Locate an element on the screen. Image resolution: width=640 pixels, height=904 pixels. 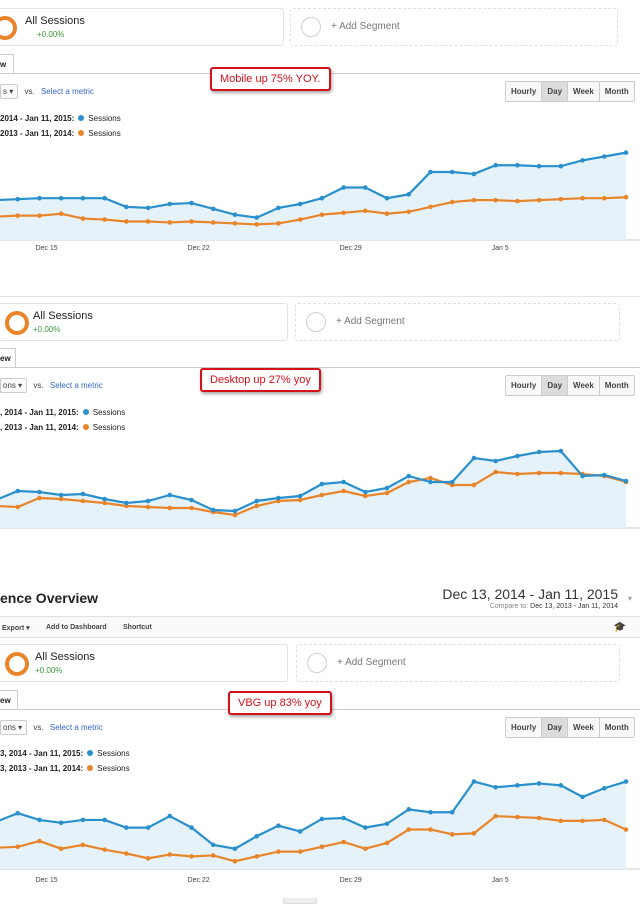
metric-select: ons ▾ is located at coordinates (14, 727).